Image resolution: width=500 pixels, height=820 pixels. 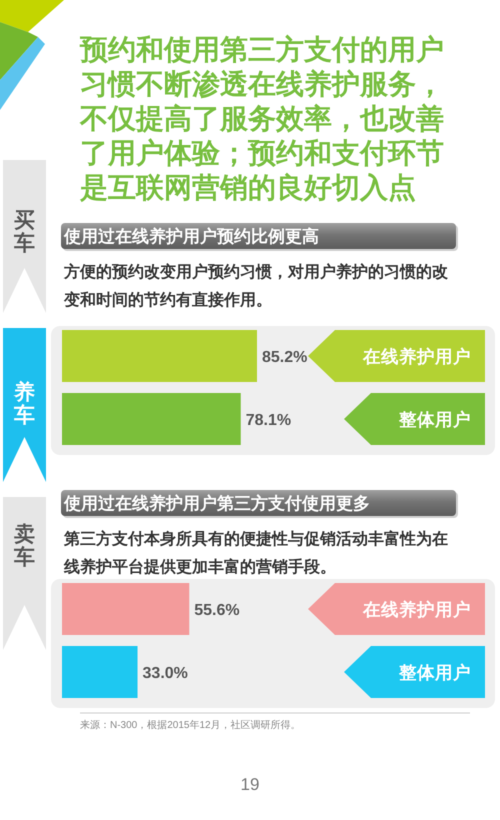 I want to click on data-label: 55.6%, so click(x=217, y=610).